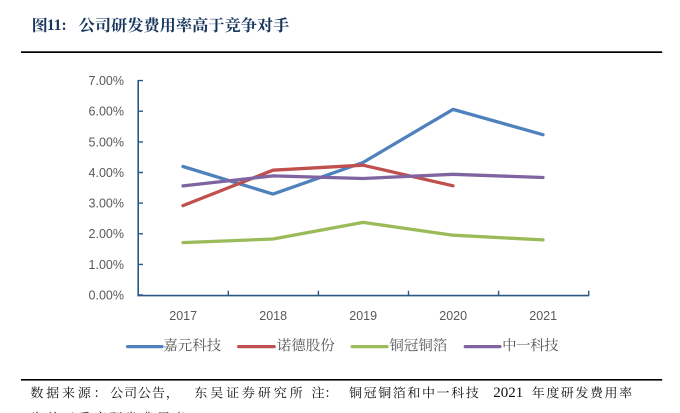 The height and width of the screenshot is (413, 680). Describe the element at coordinates (106, 295) in the screenshot. I see `svg-text: 0.00%` at that location.